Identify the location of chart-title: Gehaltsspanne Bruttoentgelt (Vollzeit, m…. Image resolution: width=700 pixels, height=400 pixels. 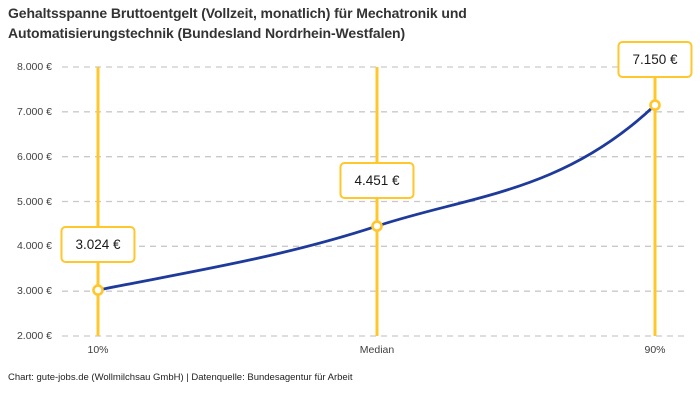
(237, 23).